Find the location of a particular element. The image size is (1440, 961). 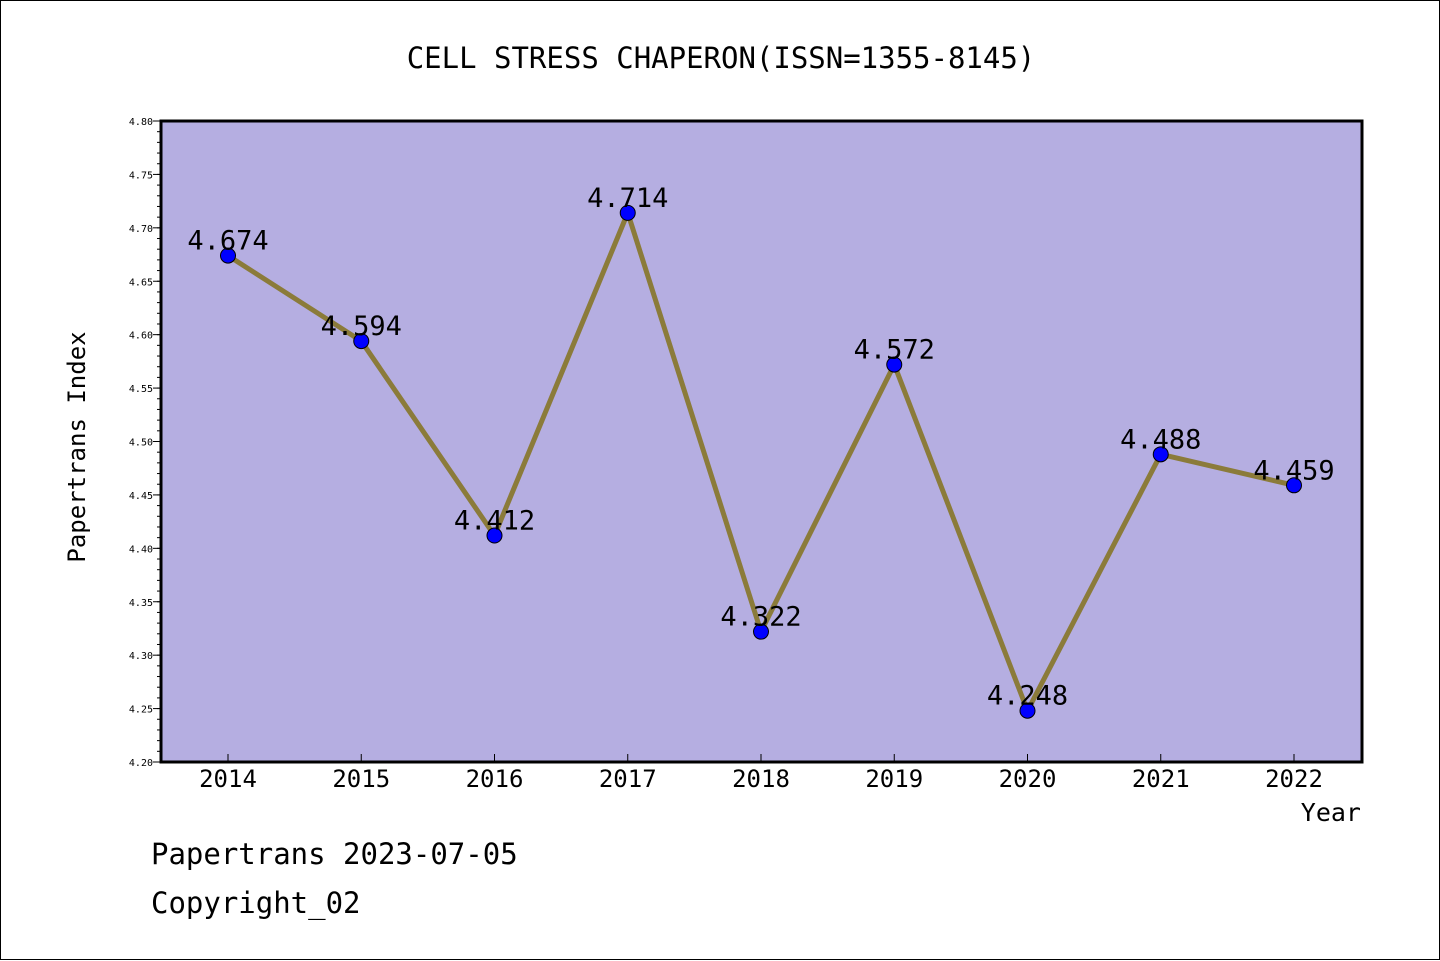

x-tick-label: 2016 is located at coordinates (495, 779).